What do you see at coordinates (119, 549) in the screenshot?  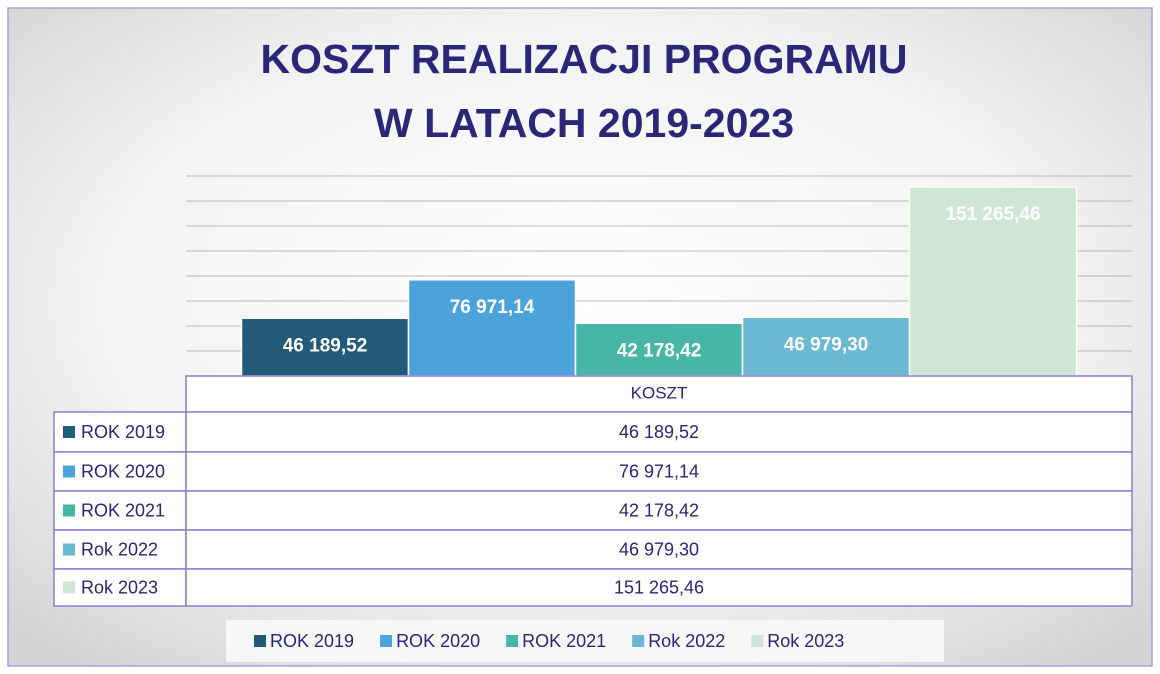 I see `table-row-label: Rok 2022` at bounding box center [119, 549].